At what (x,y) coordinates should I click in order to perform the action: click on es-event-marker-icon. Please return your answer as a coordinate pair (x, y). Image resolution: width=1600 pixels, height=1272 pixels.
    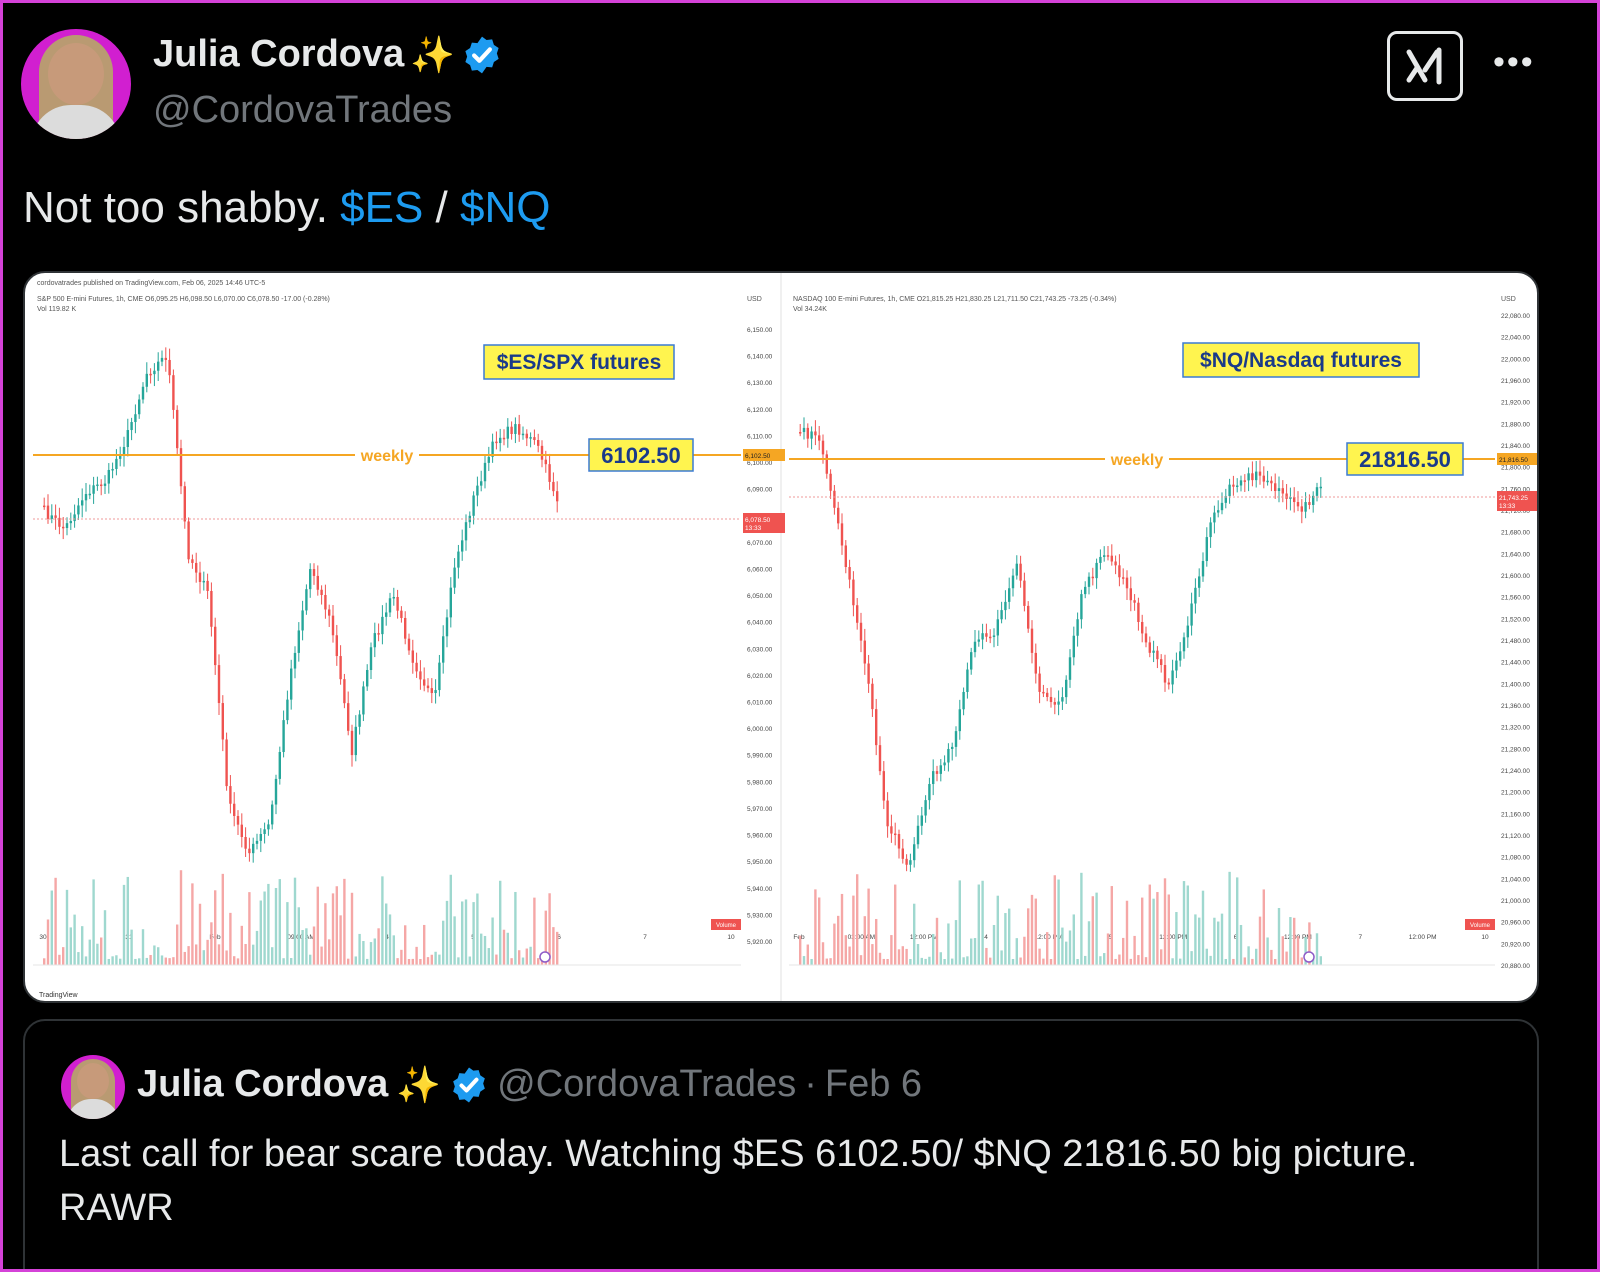
    Looking at the image, I should click on (545, 957).